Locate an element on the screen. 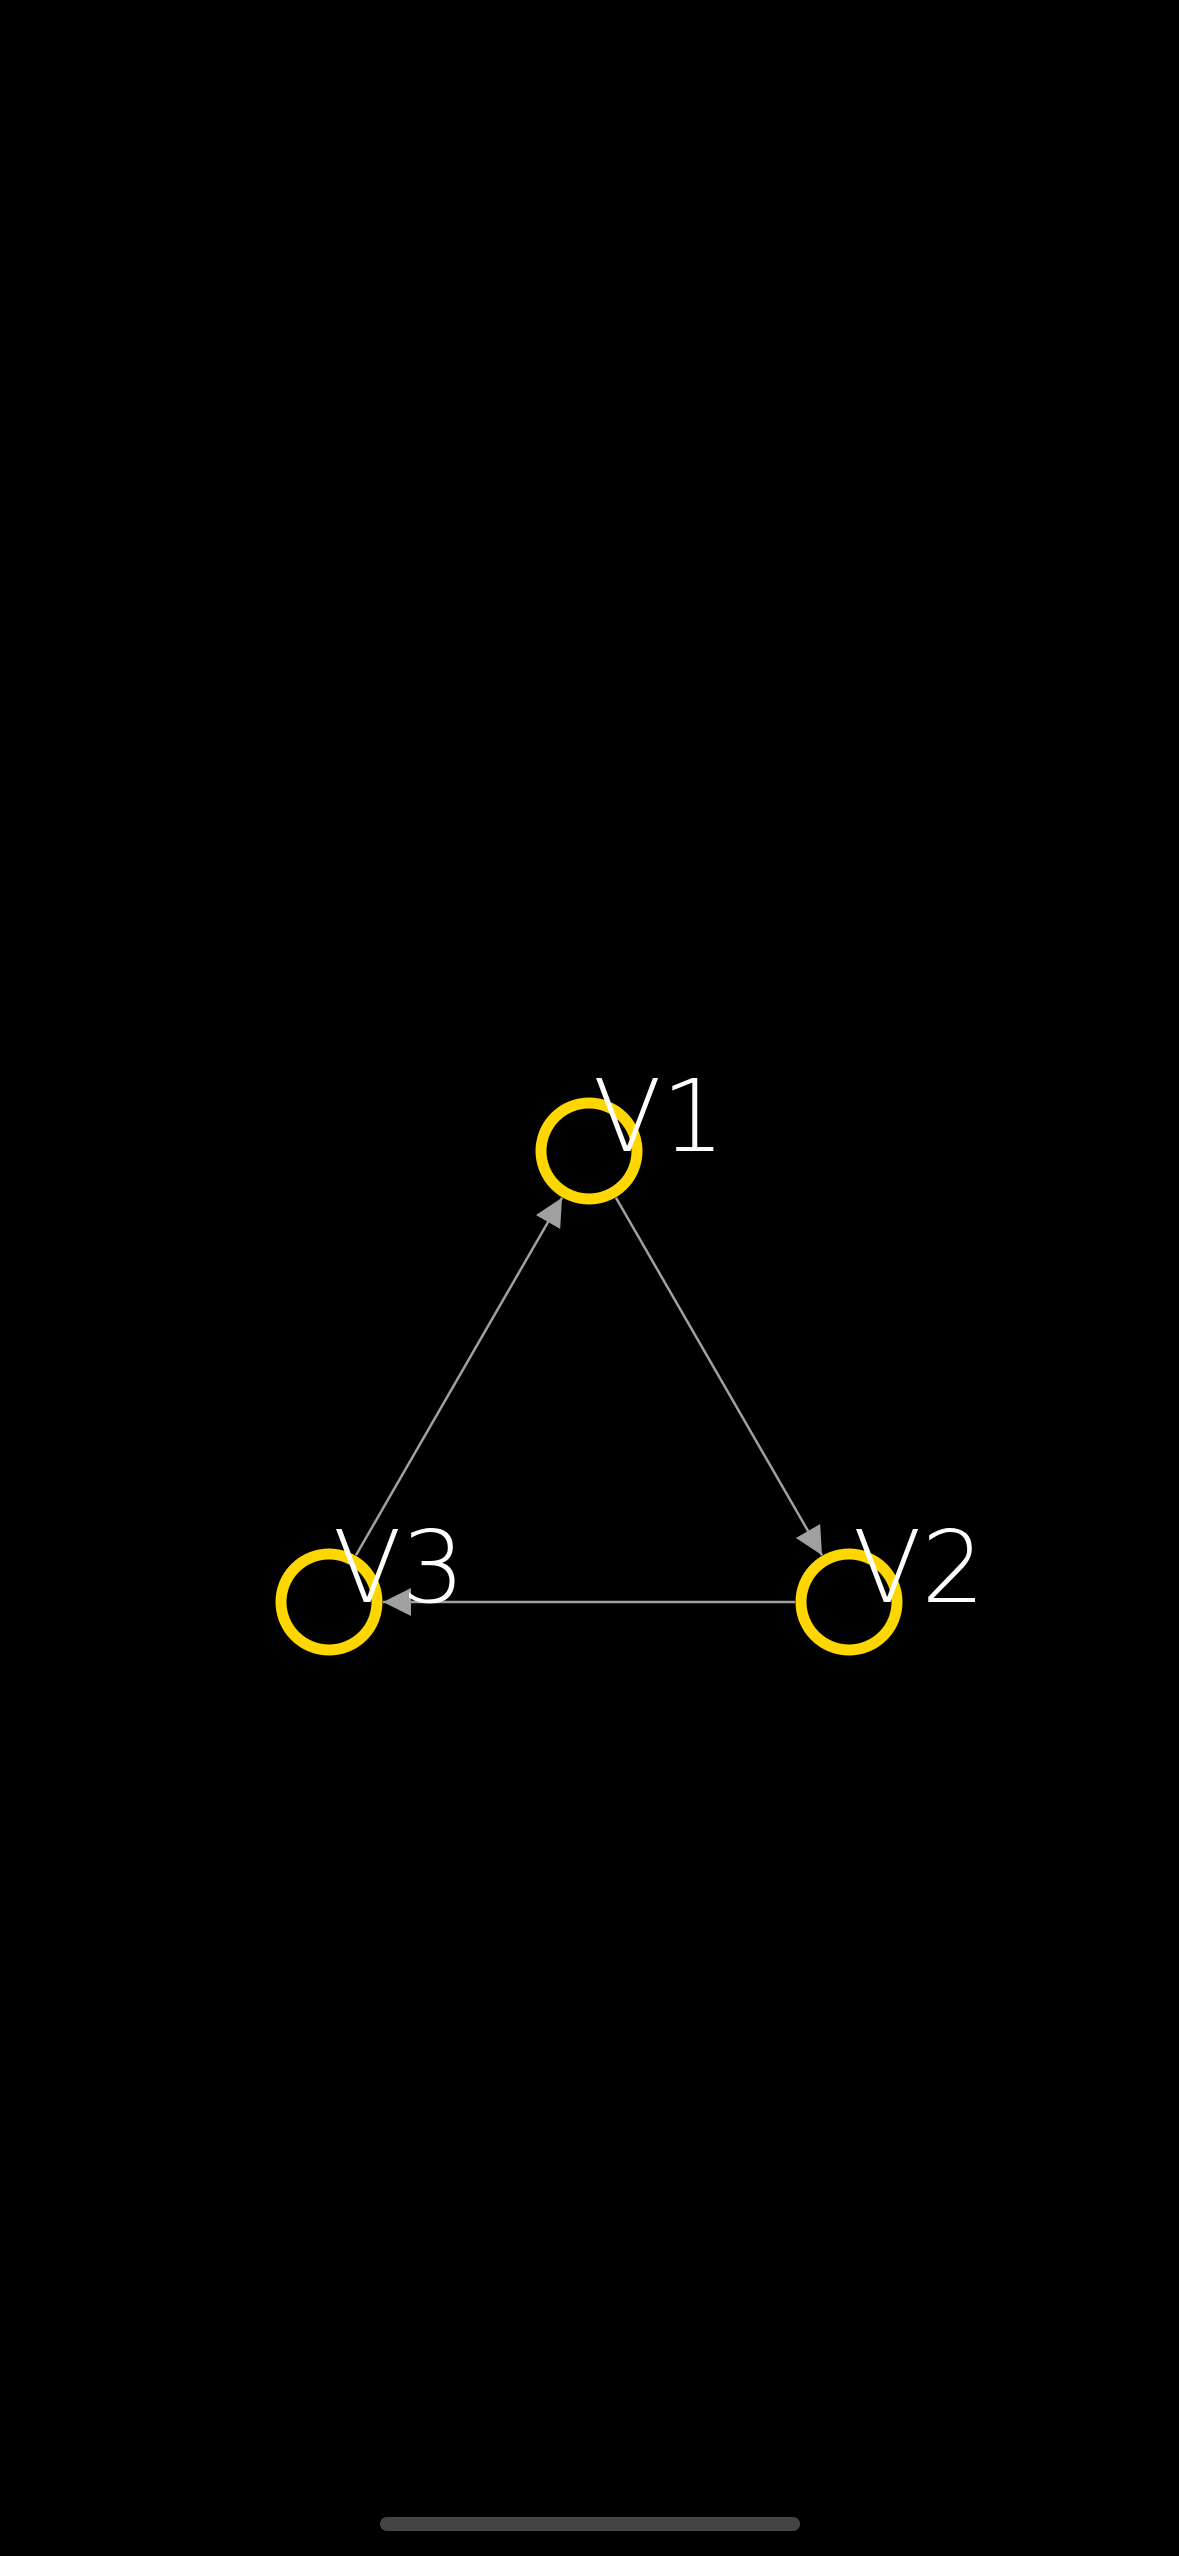  vertex-v3 is located at coordinates (329, 1602).